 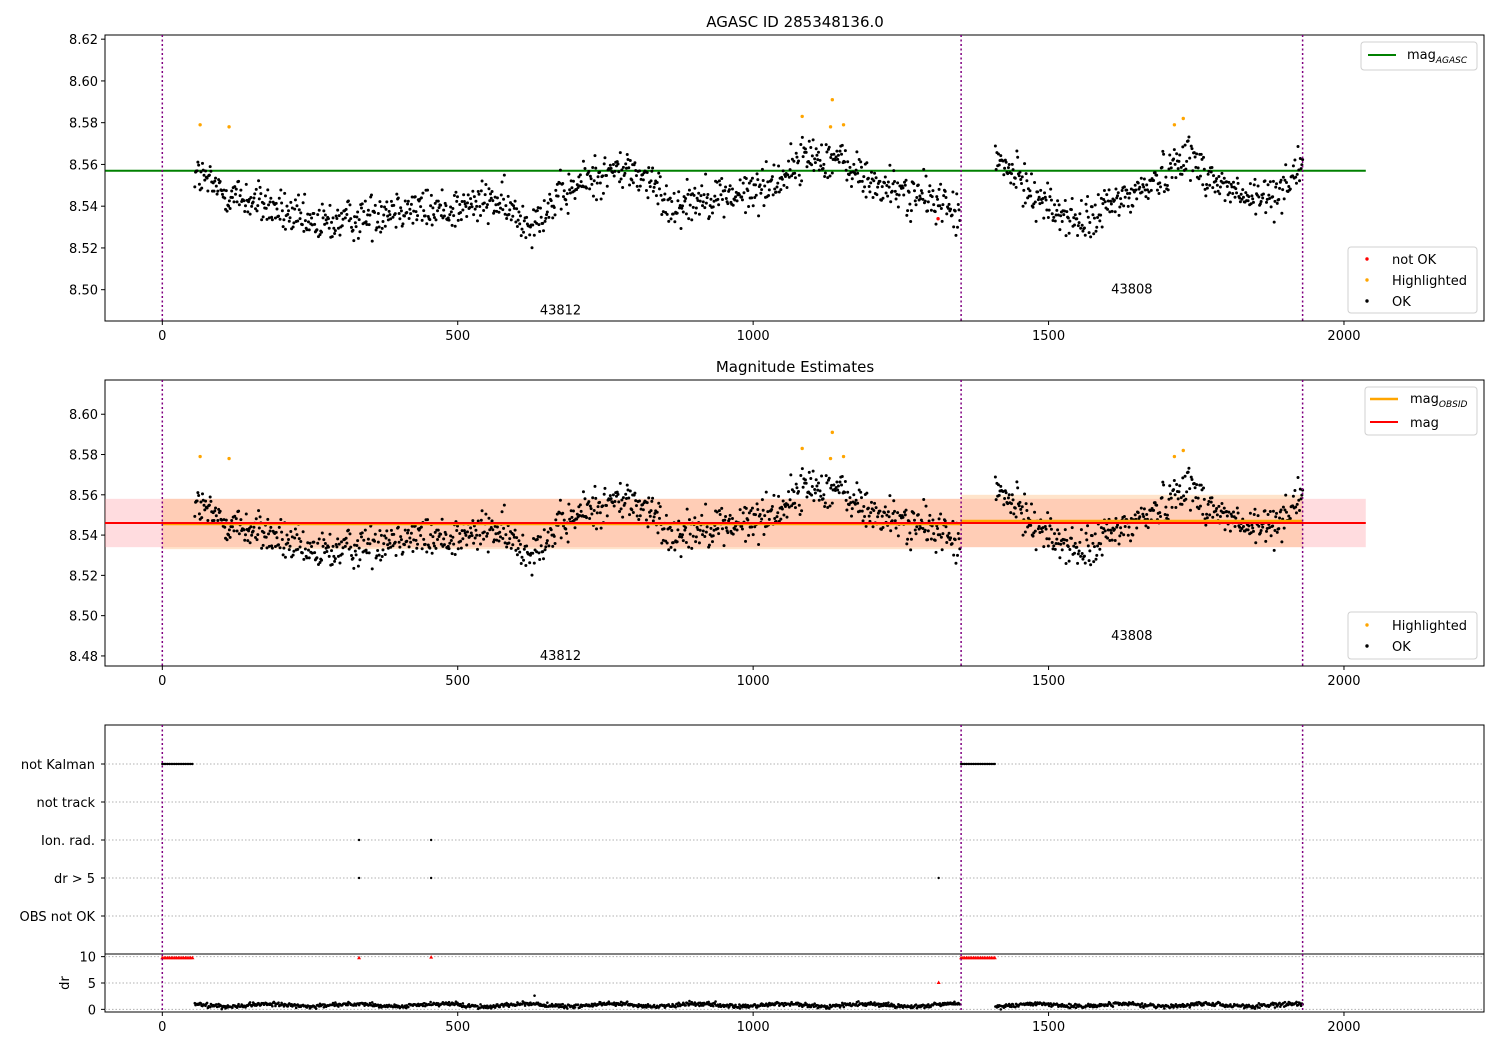 I want to click on panel2-obsid-label: 43808, so click(x=1131, y=636).